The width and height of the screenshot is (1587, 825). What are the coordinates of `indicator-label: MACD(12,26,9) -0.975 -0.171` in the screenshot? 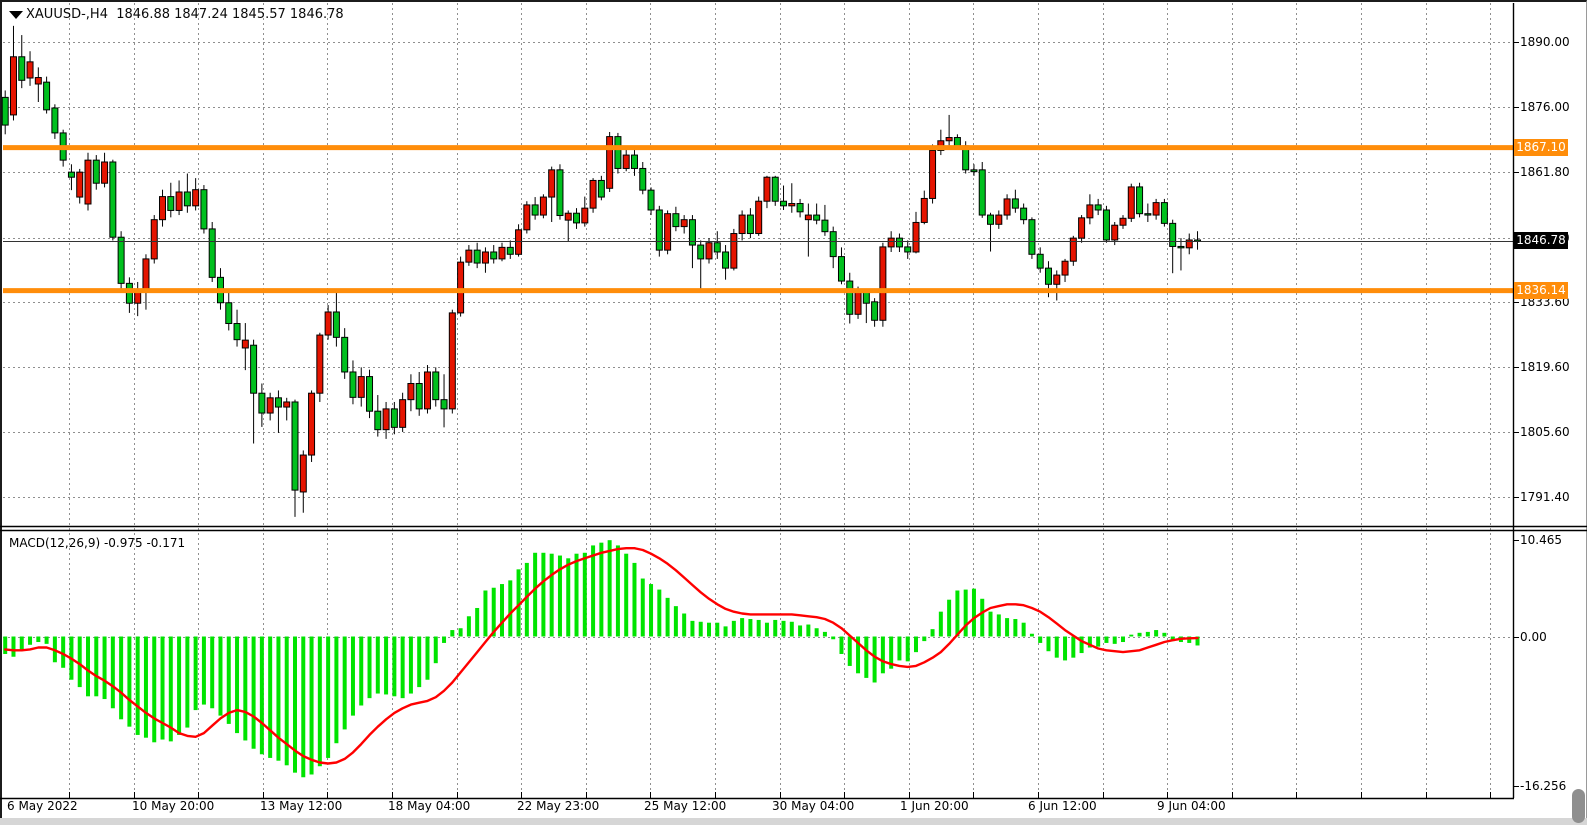 It's located at (97, 543).